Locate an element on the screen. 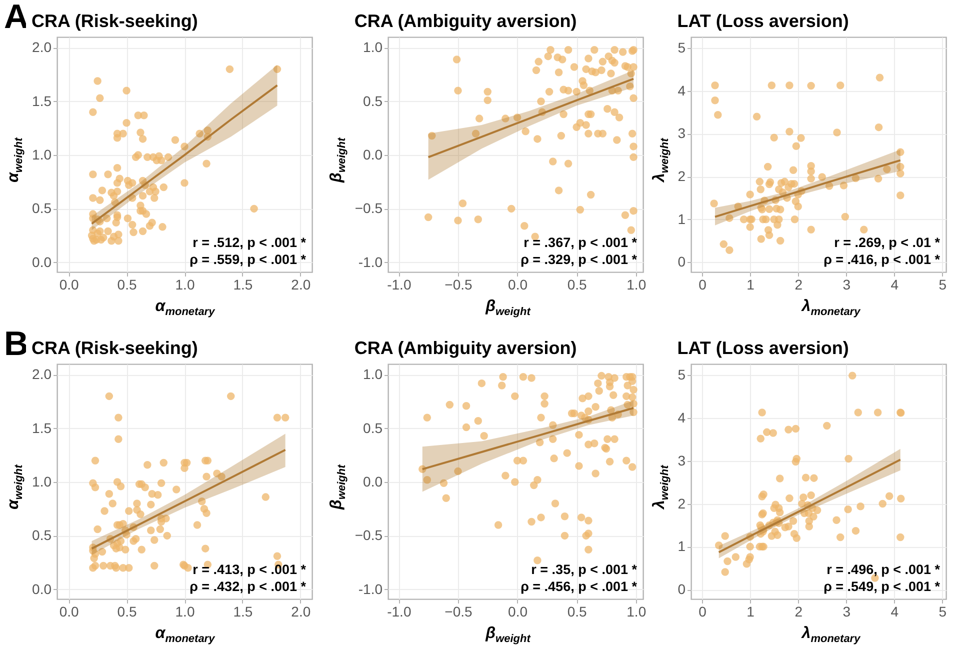  annotation: r = .367, p < .001 * is located at coordinates (581, 242).